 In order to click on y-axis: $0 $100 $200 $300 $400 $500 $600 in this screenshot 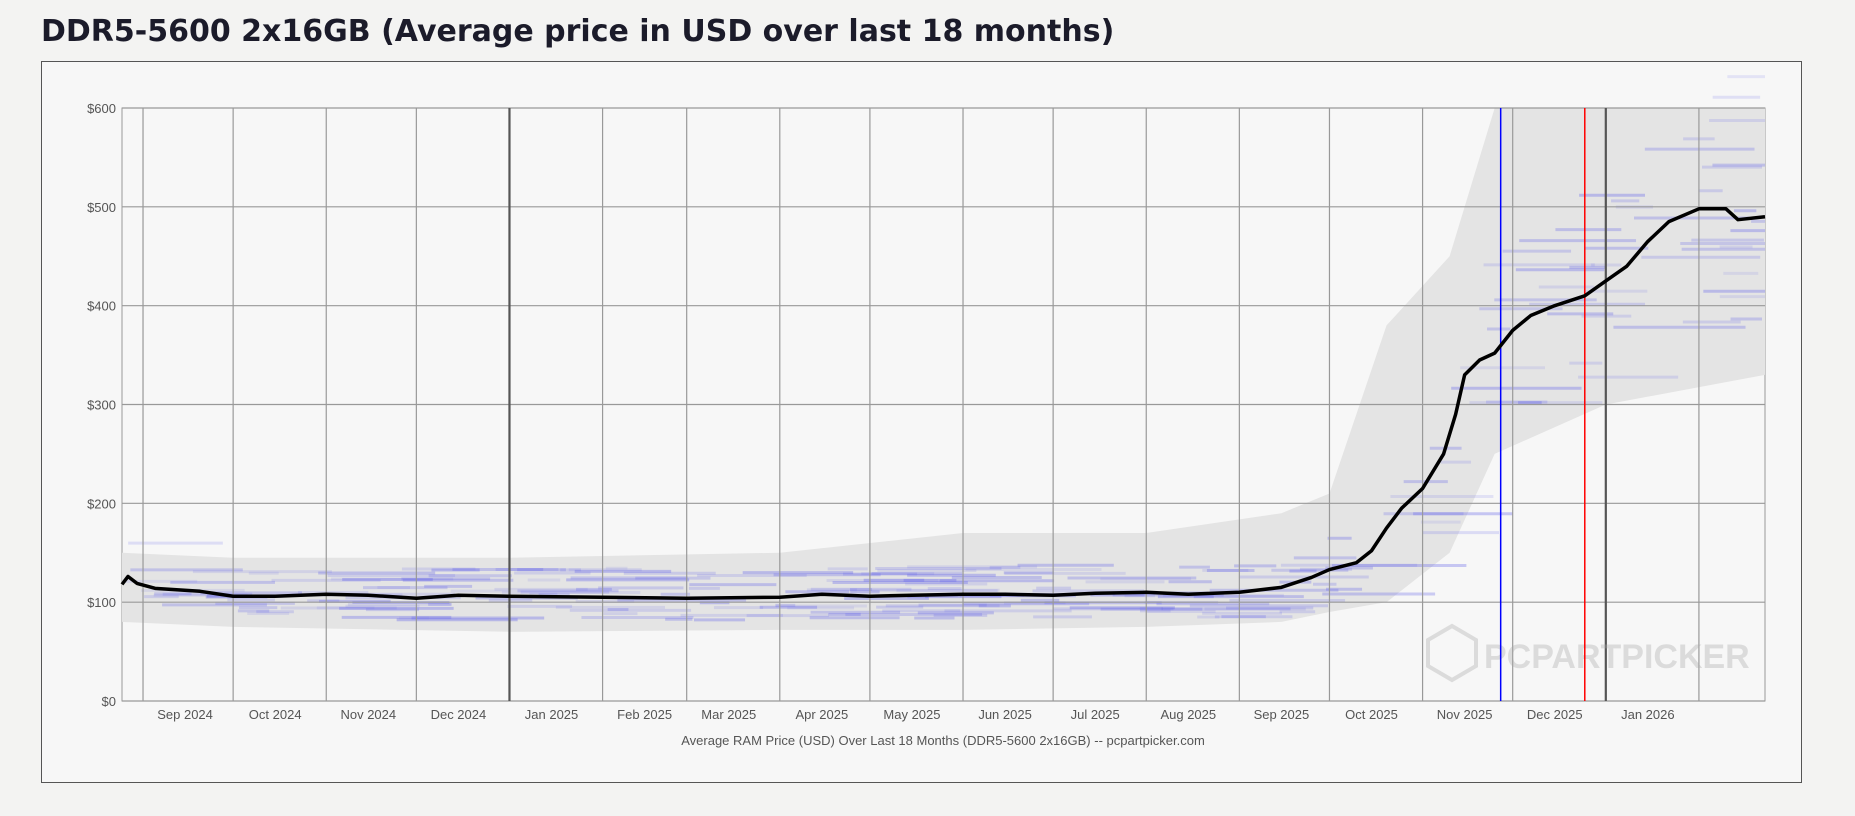, I will do `click(101, 405)`.